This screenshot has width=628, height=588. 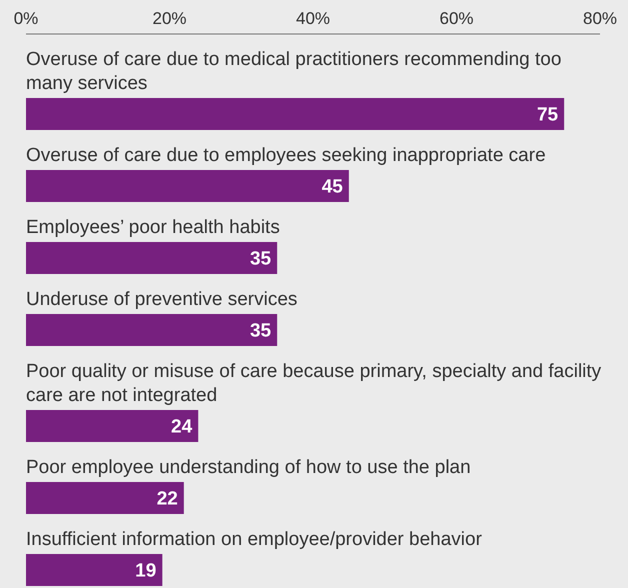 I want to click on y-tick-label: Poor employee understanding of how to use the plan, so click(x=248, y=467).